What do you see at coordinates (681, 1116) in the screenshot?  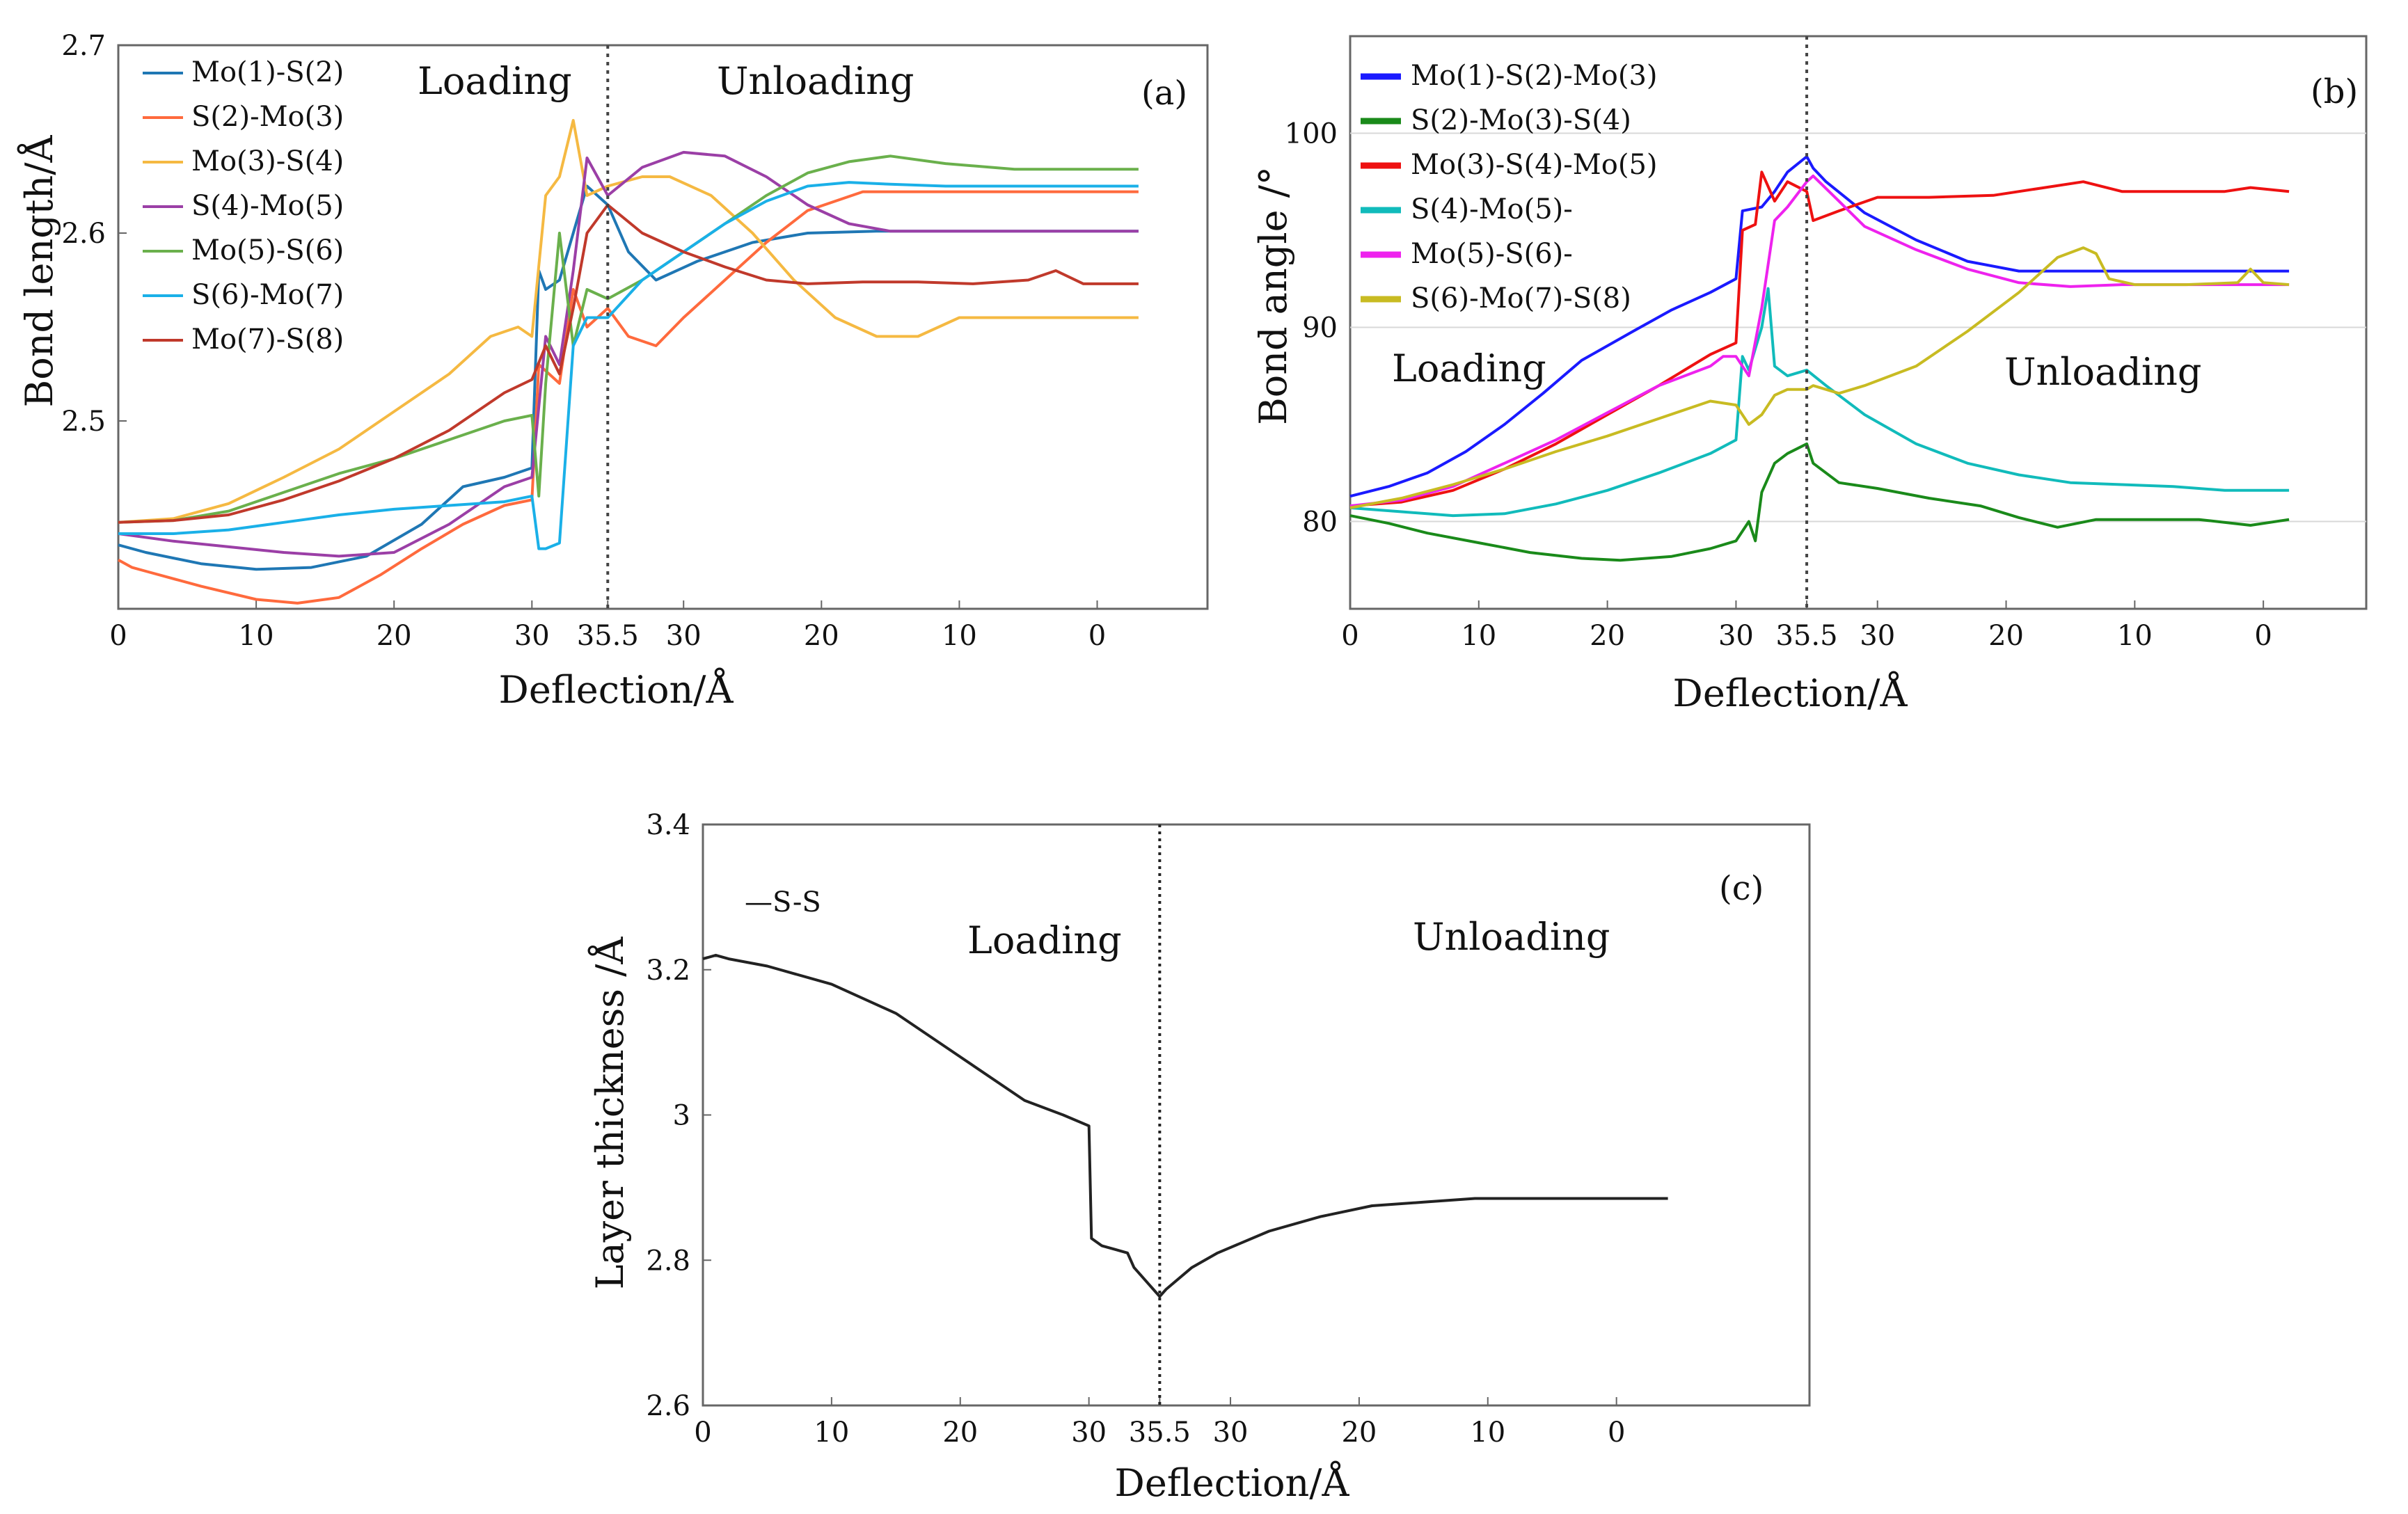 I see `chart-c-y-tick-label: 3` at bounding box center [681, 1116].